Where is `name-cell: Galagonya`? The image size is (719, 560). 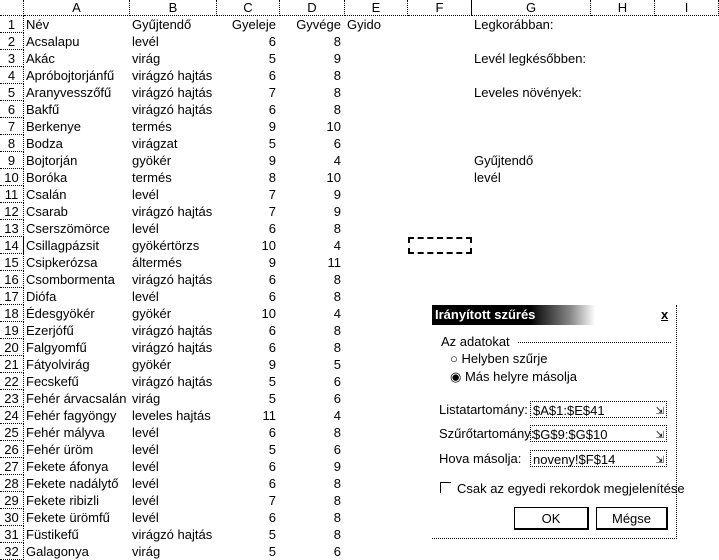
name-cell: Galagonya is located at coordinates (57, 551).